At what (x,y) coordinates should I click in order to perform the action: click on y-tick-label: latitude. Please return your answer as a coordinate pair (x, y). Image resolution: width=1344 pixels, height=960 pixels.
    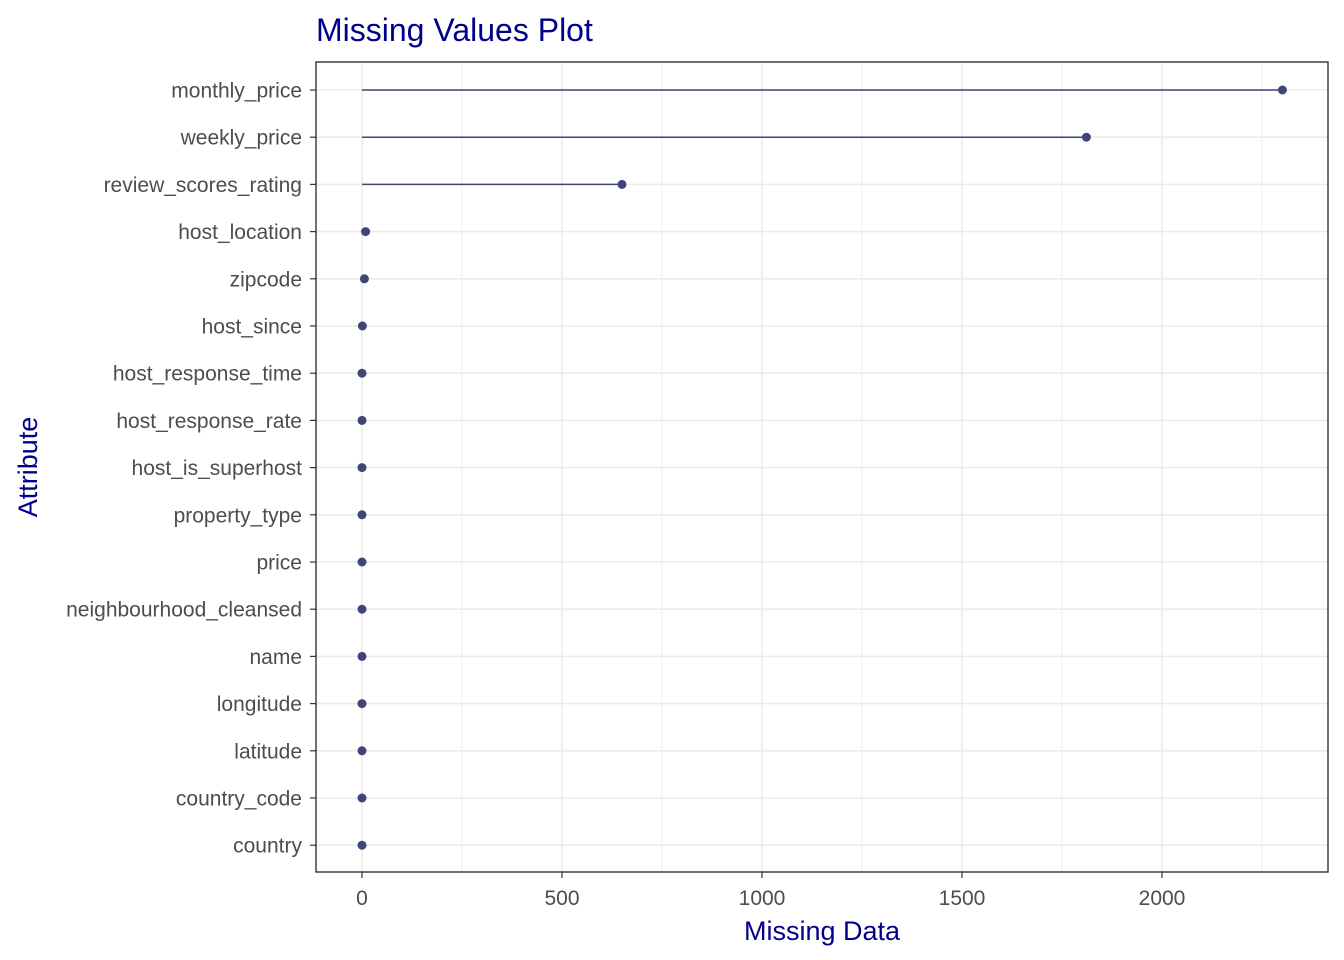
    Looking at the image, I should click on (268, 751).